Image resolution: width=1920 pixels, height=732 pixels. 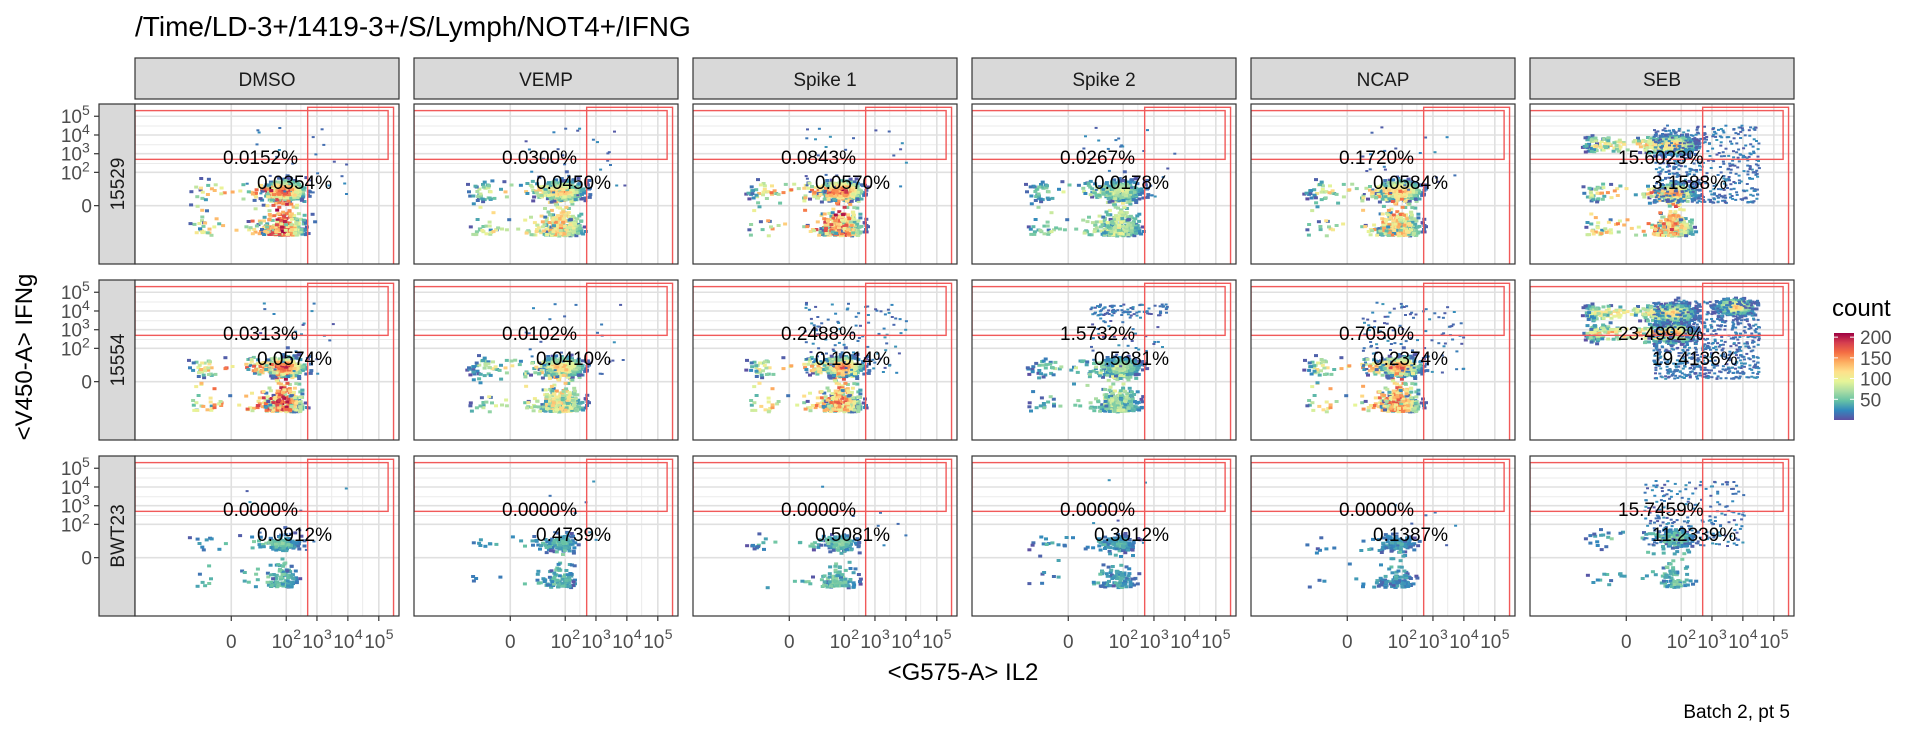 I want to click on gate-right, so click(x=1187, y=185).